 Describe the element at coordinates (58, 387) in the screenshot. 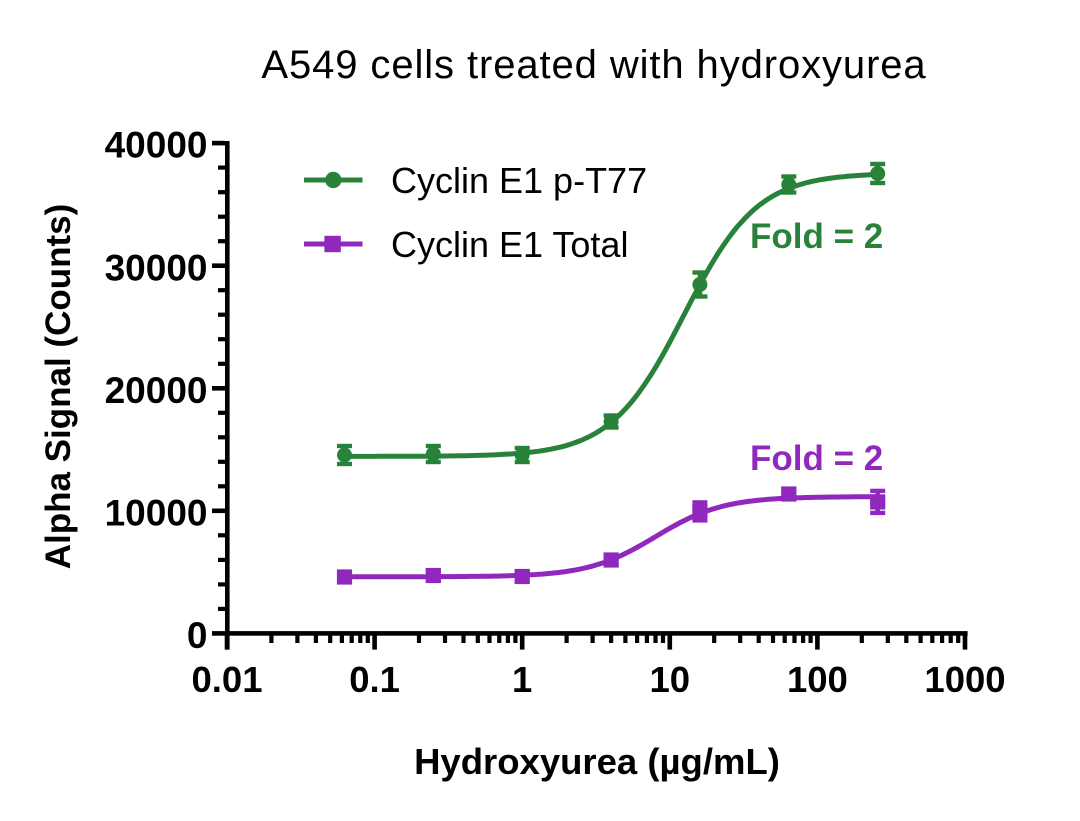

I see `svg-text: Alpha Signal (Counts)` at that location.